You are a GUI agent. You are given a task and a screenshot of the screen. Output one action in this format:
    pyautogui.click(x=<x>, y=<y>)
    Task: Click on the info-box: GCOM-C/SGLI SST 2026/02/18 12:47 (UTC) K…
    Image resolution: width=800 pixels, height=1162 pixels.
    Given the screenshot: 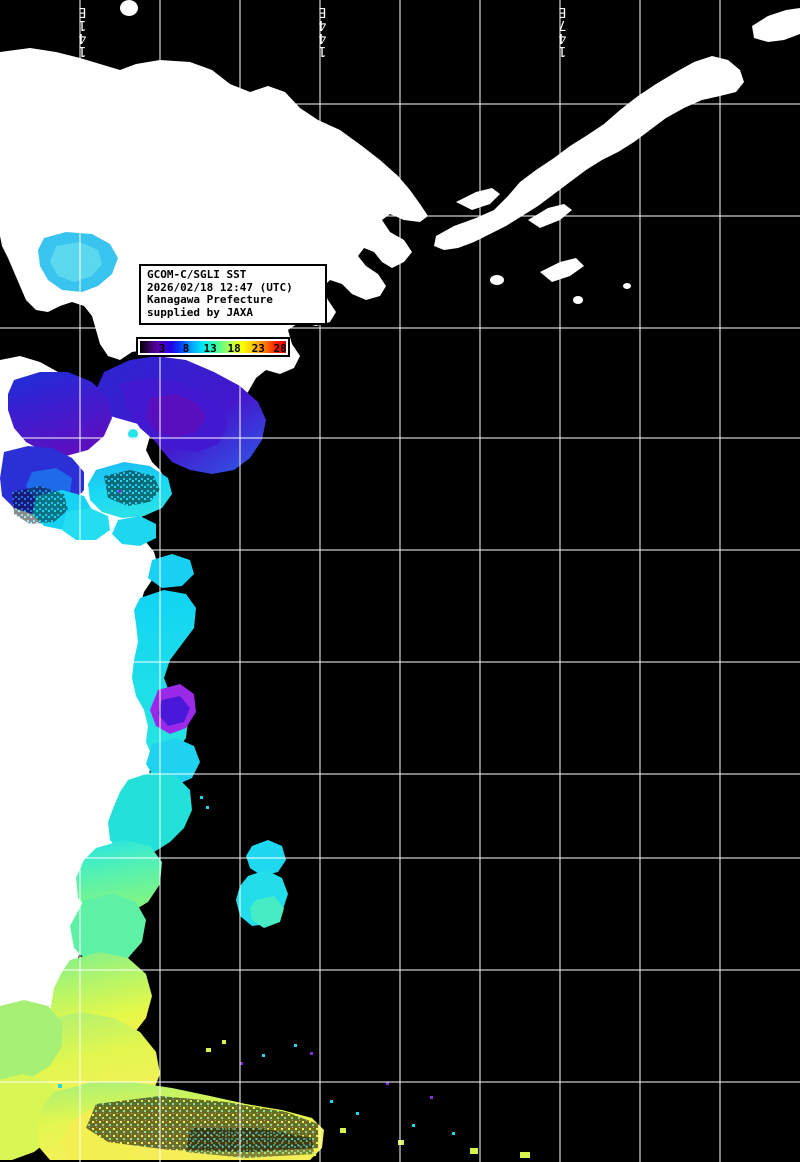 What is the action you would take?
    pyautogui.click(x=233, y=294)
    